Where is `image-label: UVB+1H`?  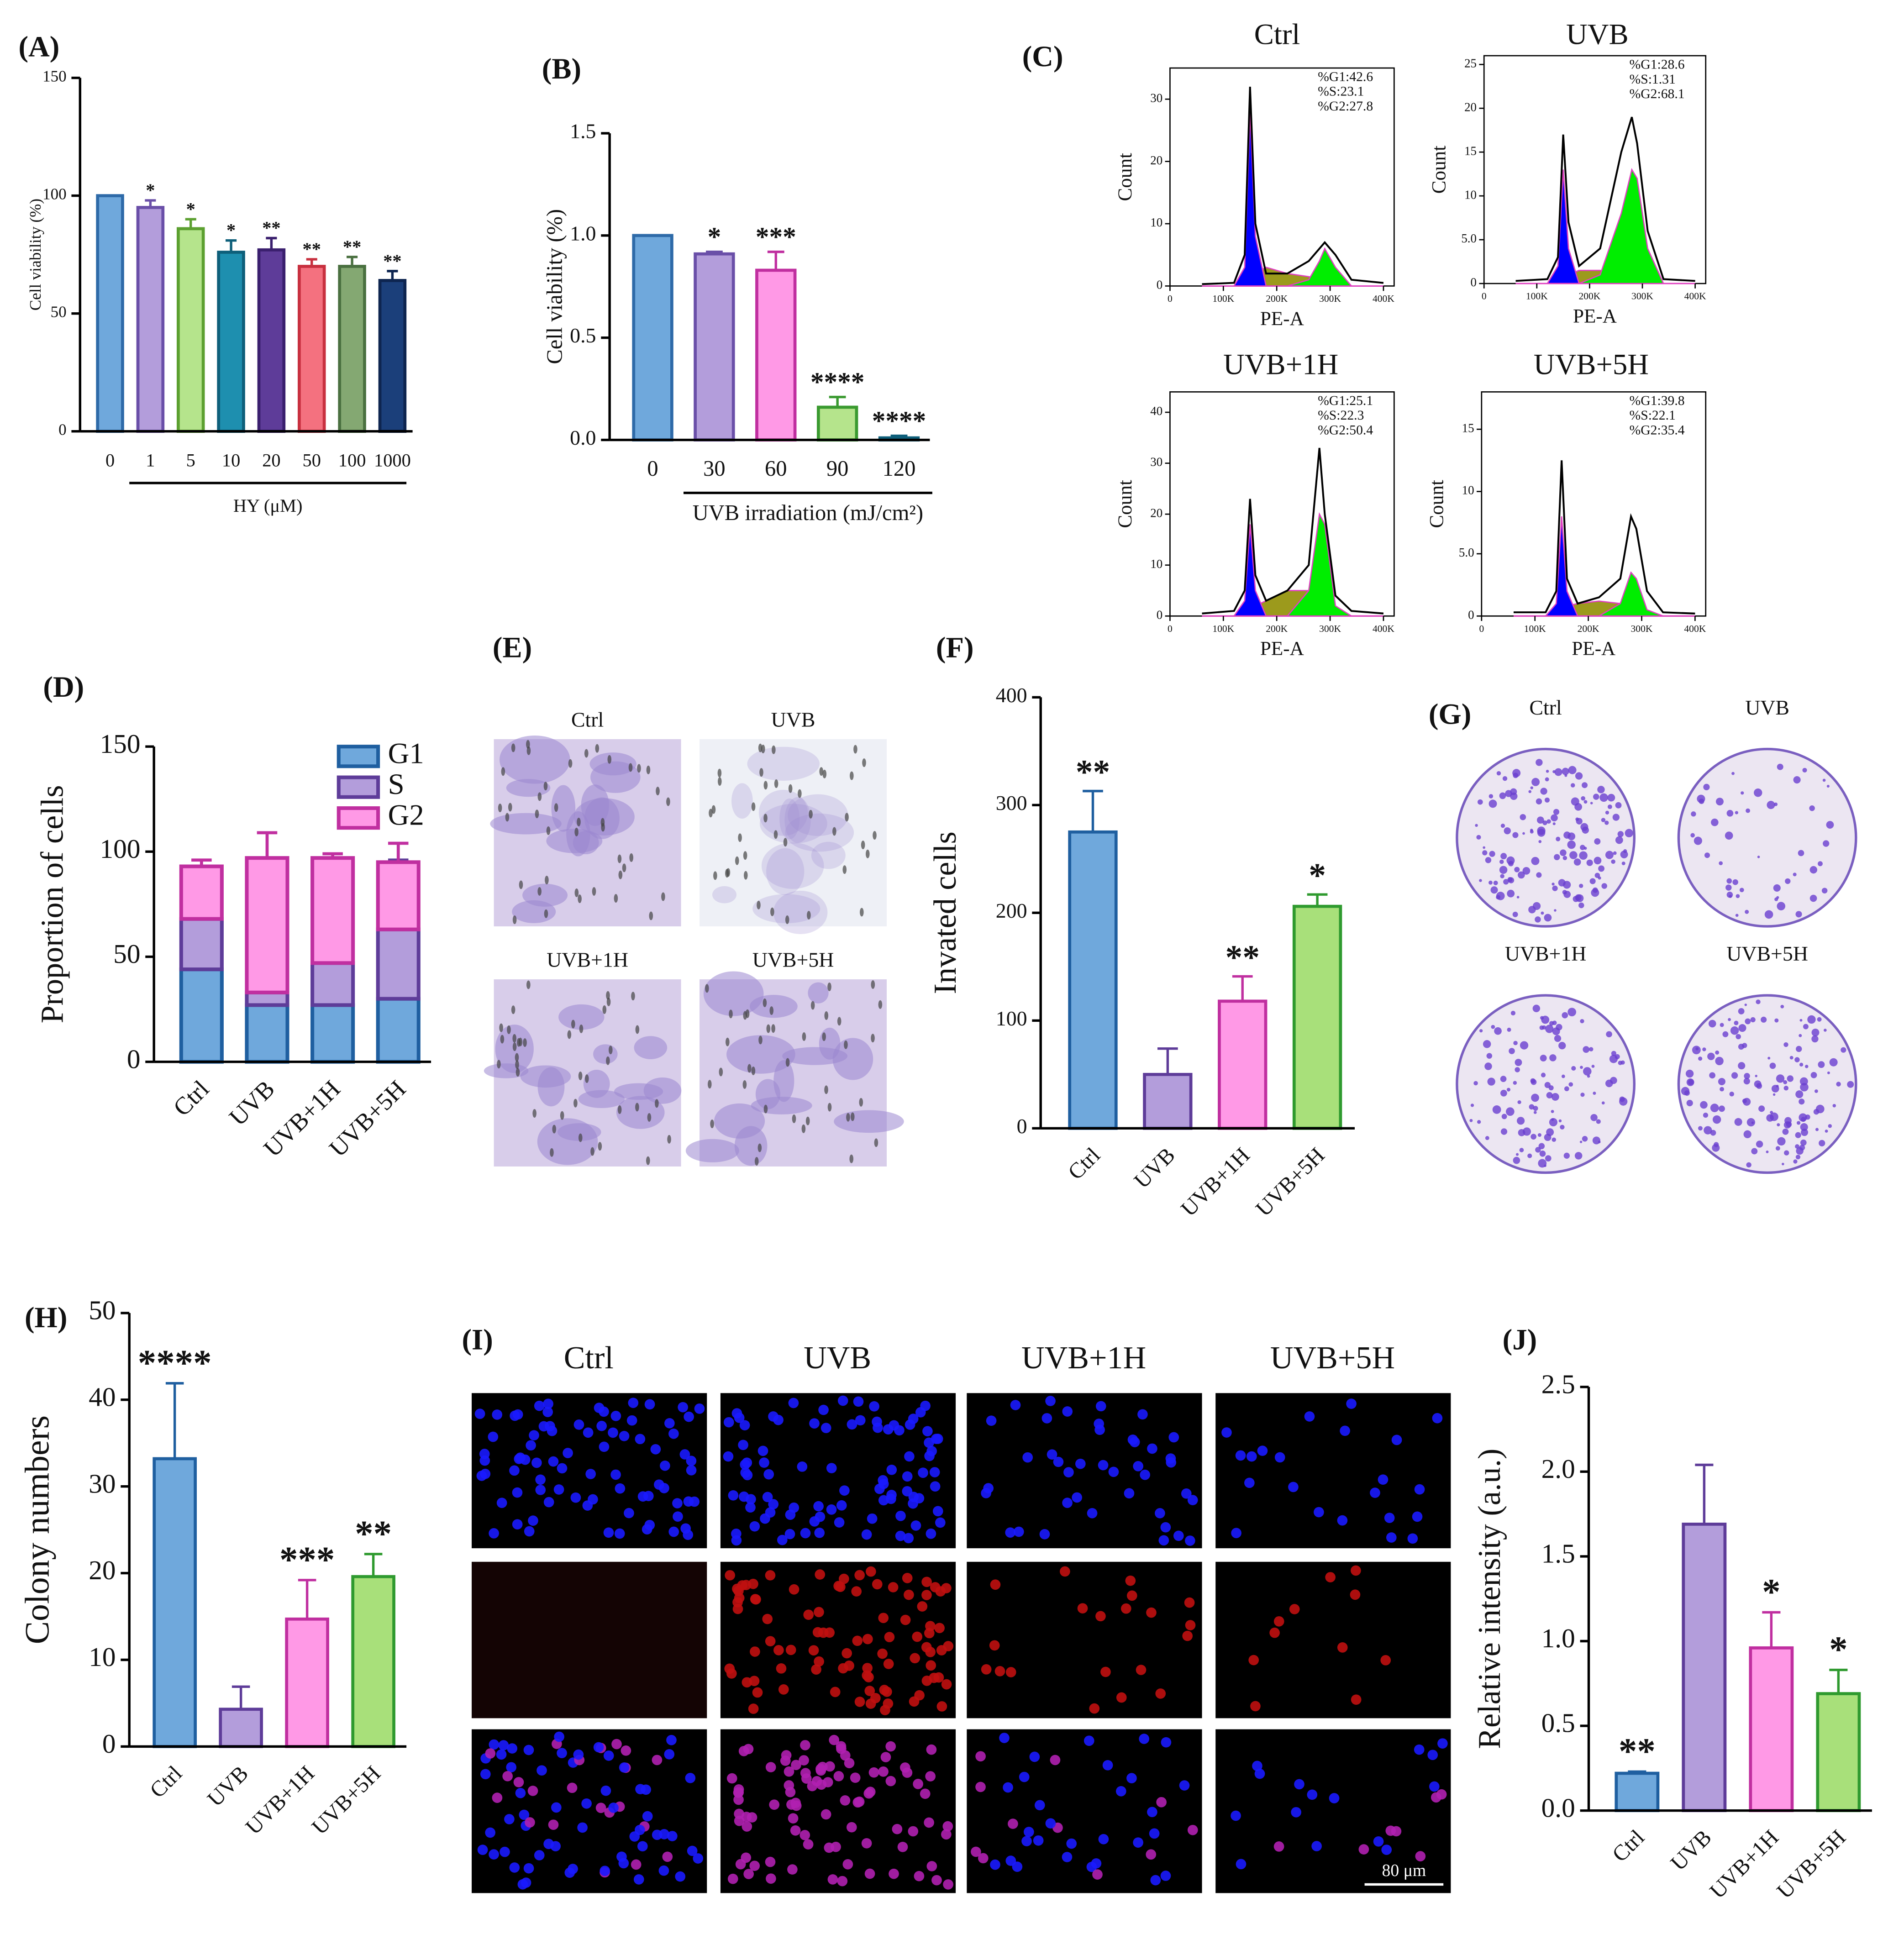 image-label: UVB+1H is located at coordinates (588, 960).